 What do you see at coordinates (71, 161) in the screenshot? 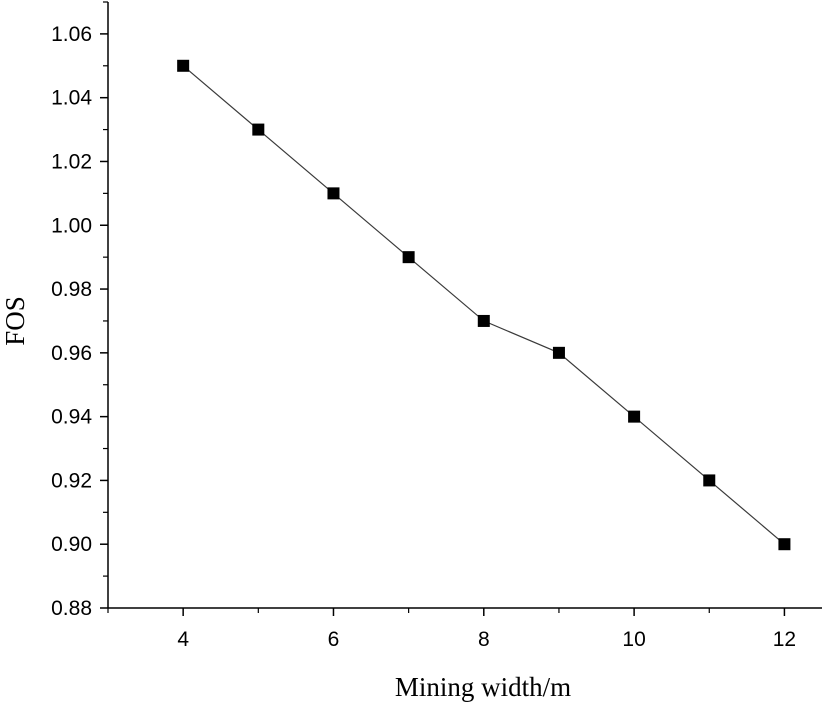
I see `y-tick-label: 1.02` at bounding box center [71, 161].